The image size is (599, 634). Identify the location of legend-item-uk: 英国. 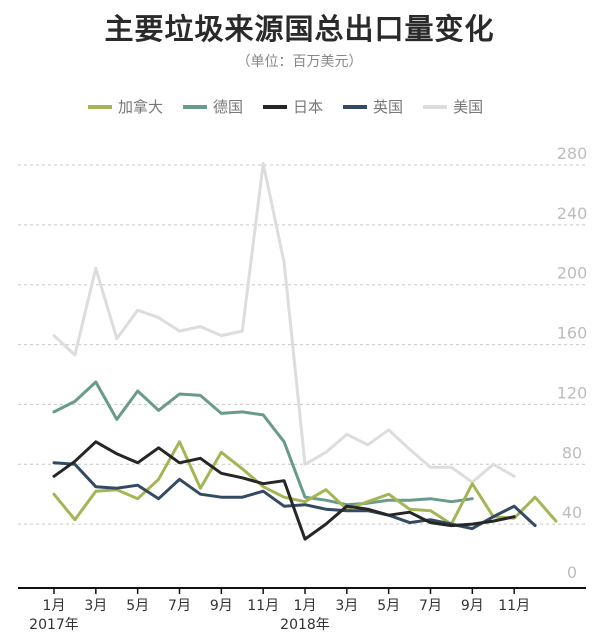
(373, 106).